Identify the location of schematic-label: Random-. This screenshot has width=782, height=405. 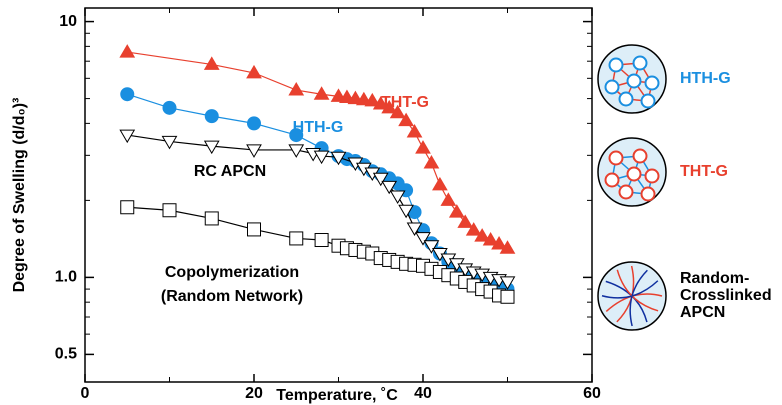
(714, 278).